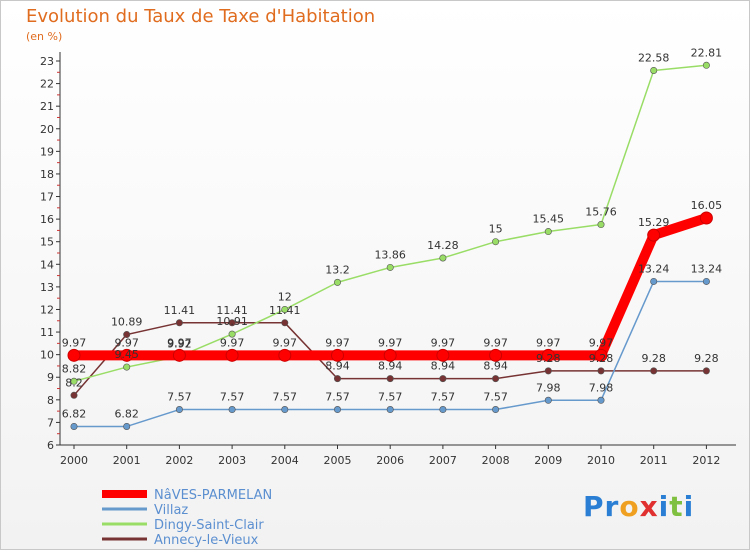  What do you see at coordinates (47, 219) in the screenshot?
I see `y-tick-label: 16` at bounding box center [47, 219].